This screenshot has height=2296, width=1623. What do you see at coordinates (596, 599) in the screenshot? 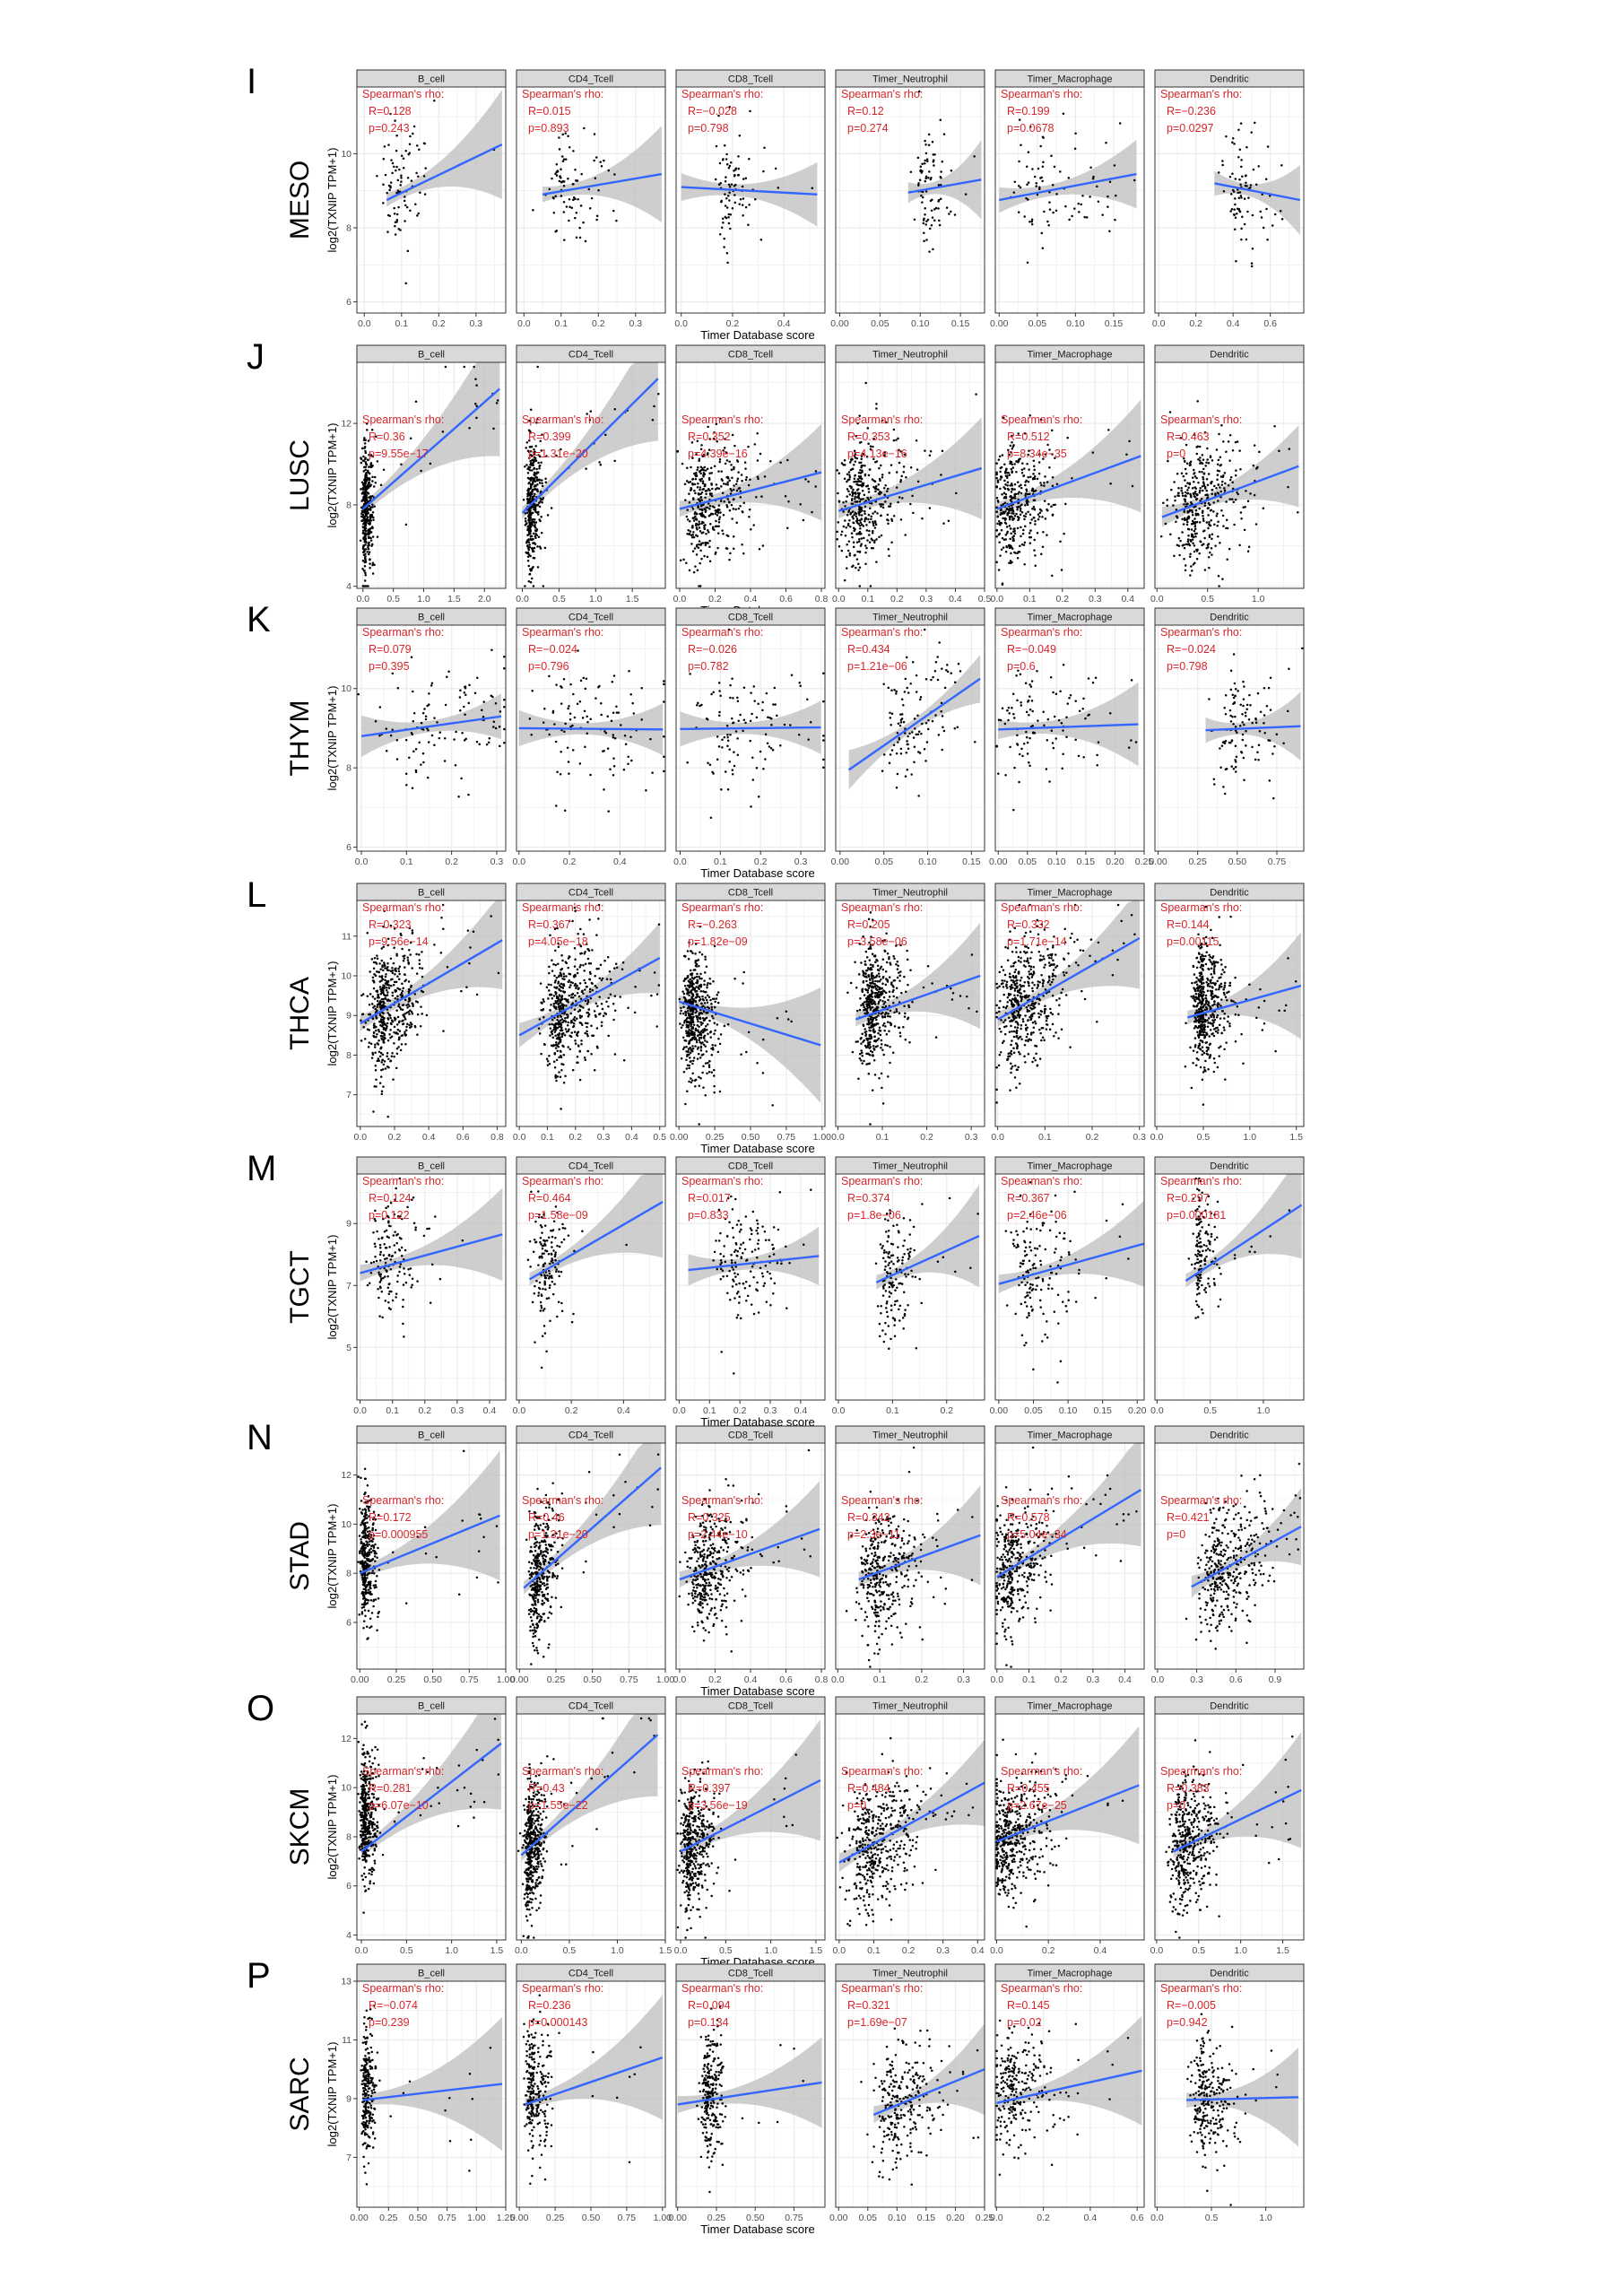
I see `x-tick-label: 1.0` at bounding box center [596, 599].